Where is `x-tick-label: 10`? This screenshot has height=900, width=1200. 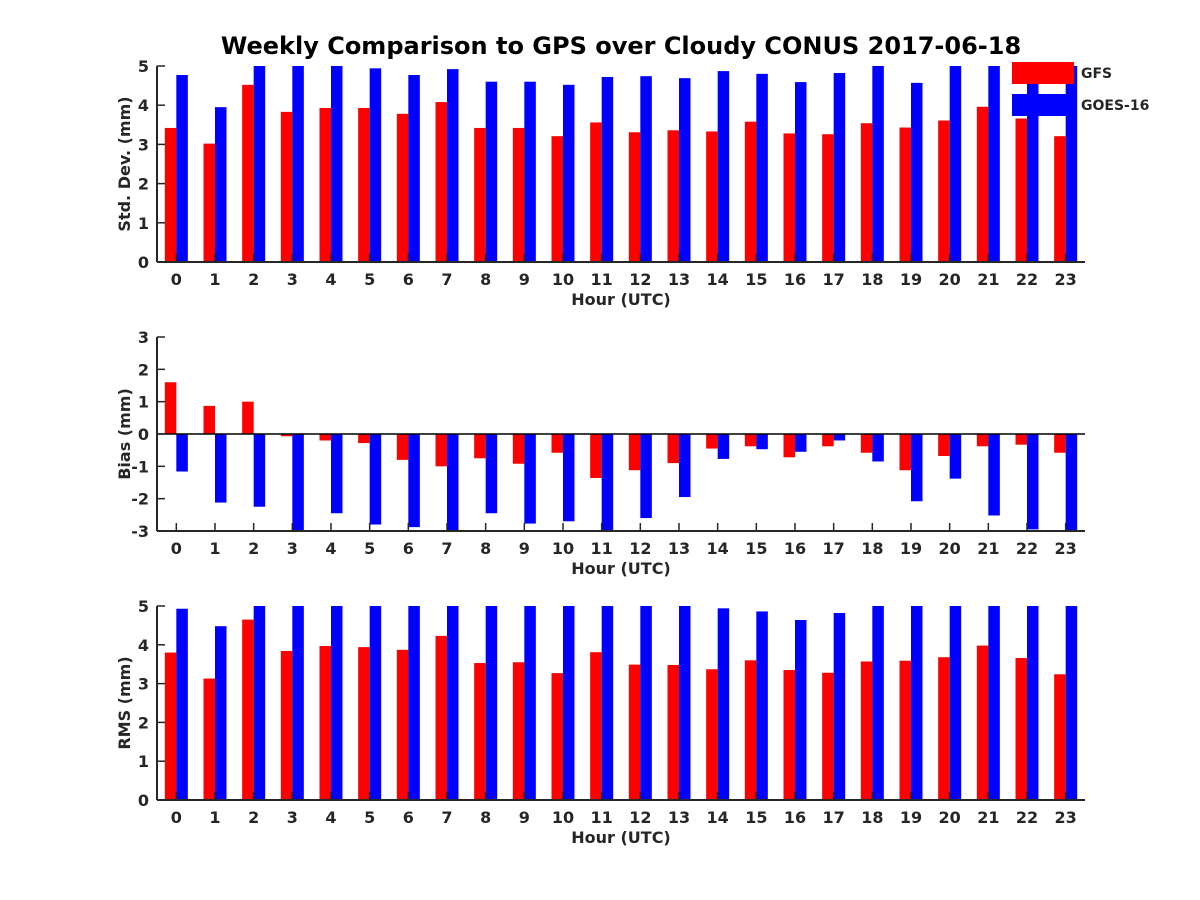 x-tick-label: 10 is located at coordinates (563, 817).